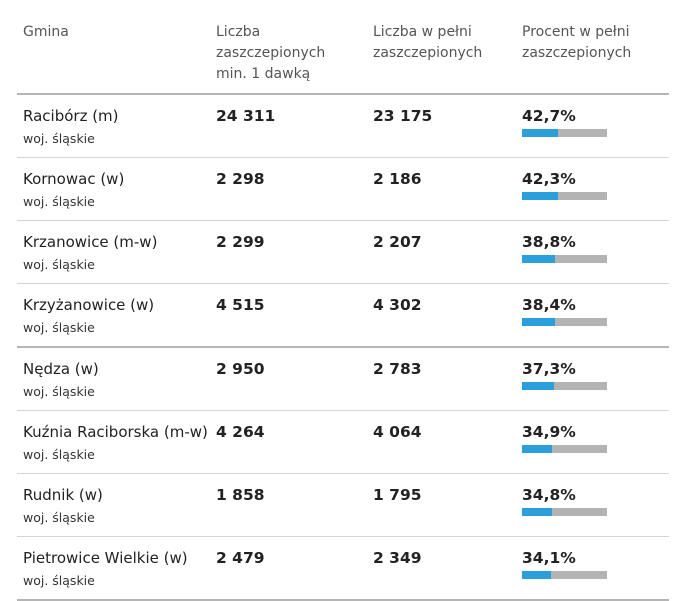 The width and height of the screenshot is (680, 601). I want to click on min1-dose-count: 2 299, so click(240, 242).